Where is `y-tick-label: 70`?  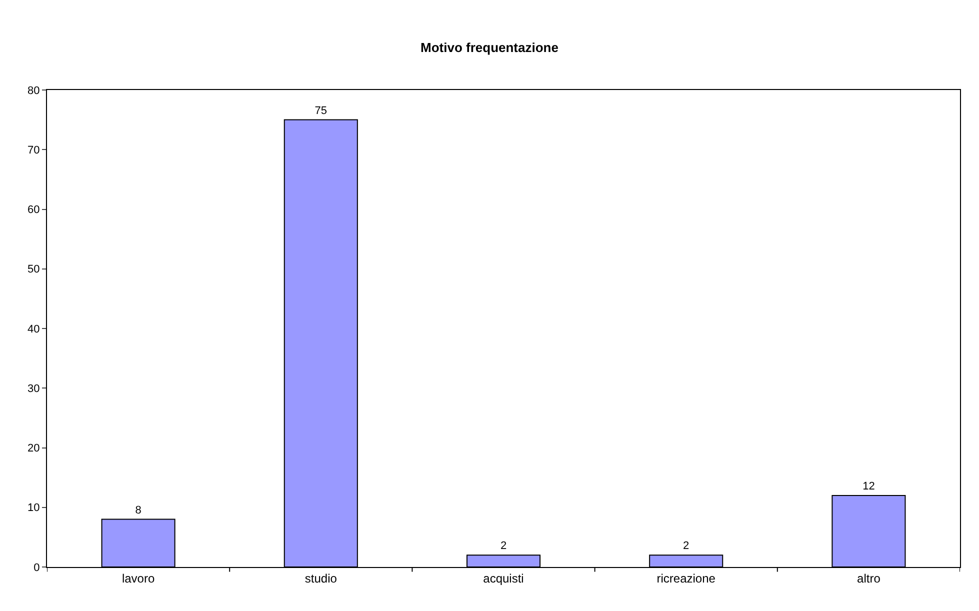
y-tick-label: 70 is located at coordinates (34, 150).